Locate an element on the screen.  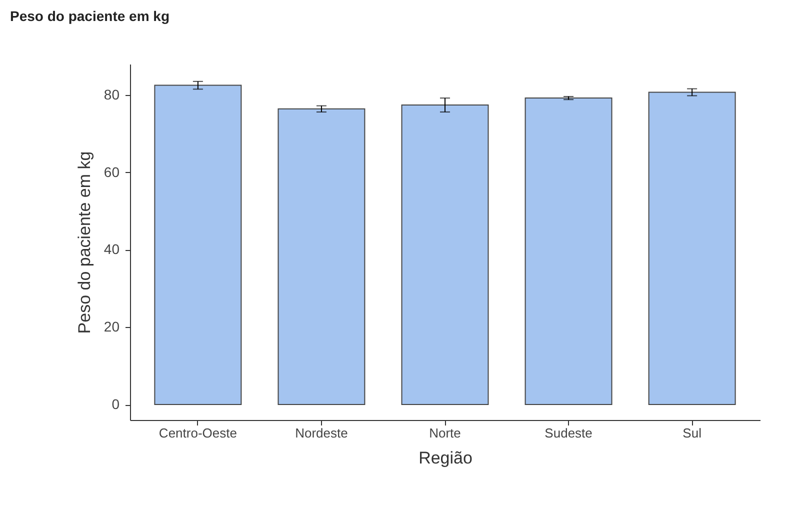
x-tick-label: Centro-Oeste is located at coordinates (197, 433).